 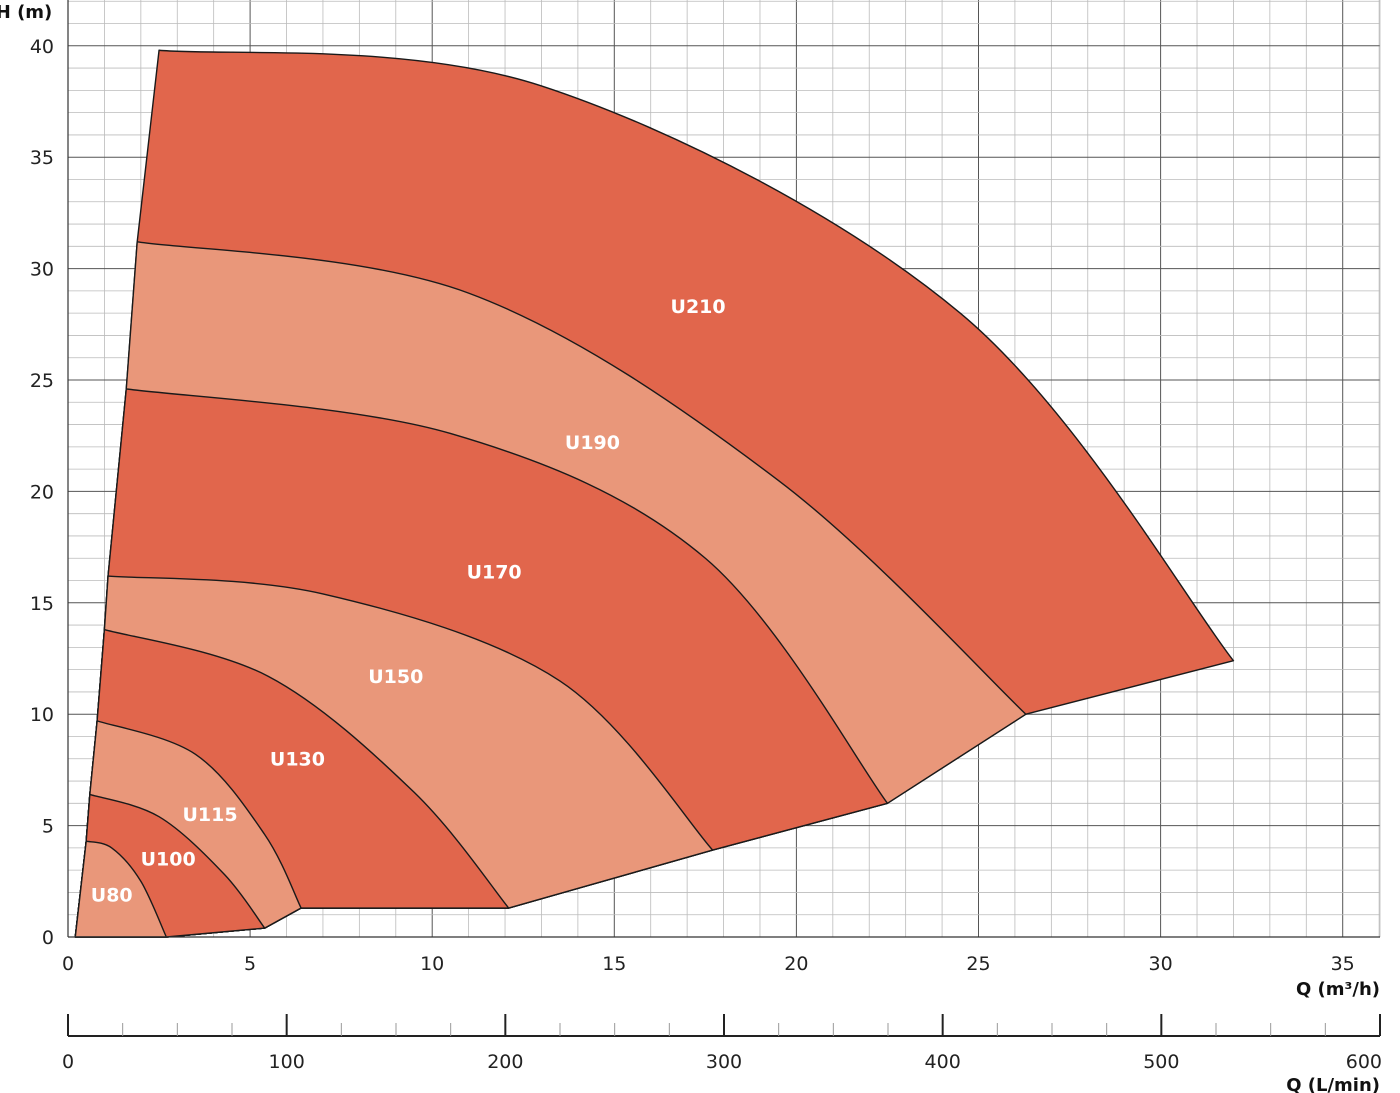 I want to click on region-label-u115: U115, so click(x=209, y=815).